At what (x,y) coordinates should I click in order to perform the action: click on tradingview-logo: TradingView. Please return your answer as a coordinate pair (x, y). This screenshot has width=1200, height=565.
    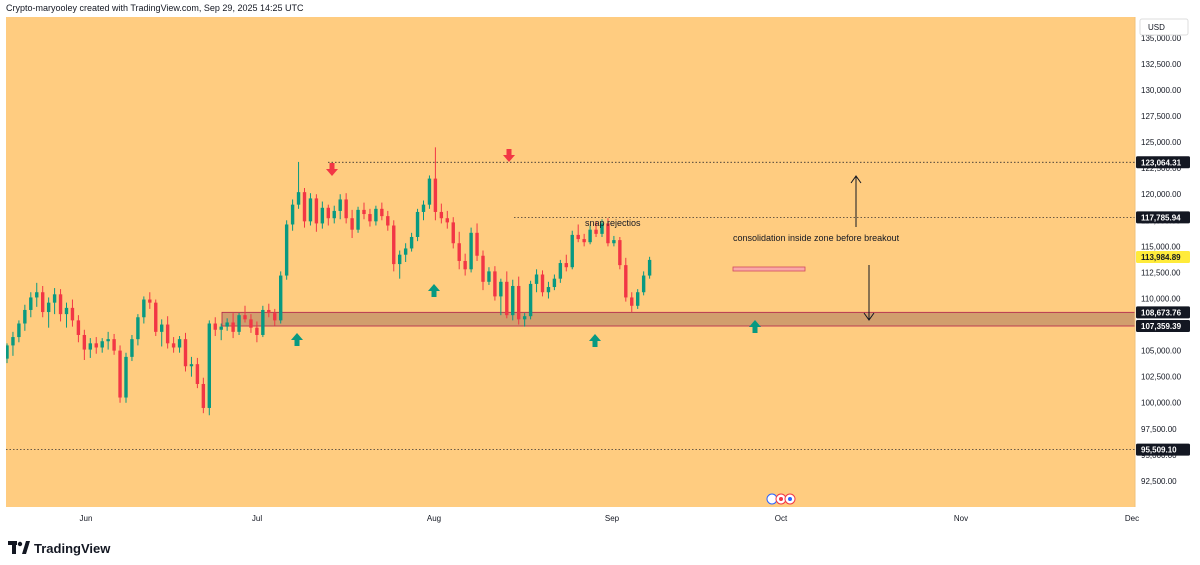
    Looking at the image, I should click on (59, 548).